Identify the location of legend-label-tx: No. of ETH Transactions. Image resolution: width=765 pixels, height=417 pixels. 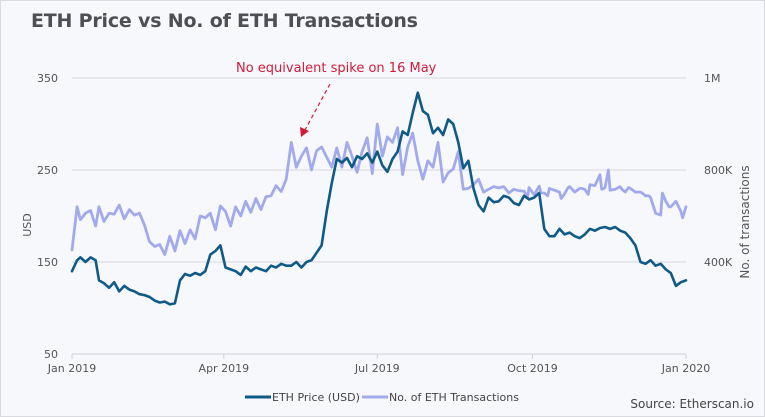
(454, 397).